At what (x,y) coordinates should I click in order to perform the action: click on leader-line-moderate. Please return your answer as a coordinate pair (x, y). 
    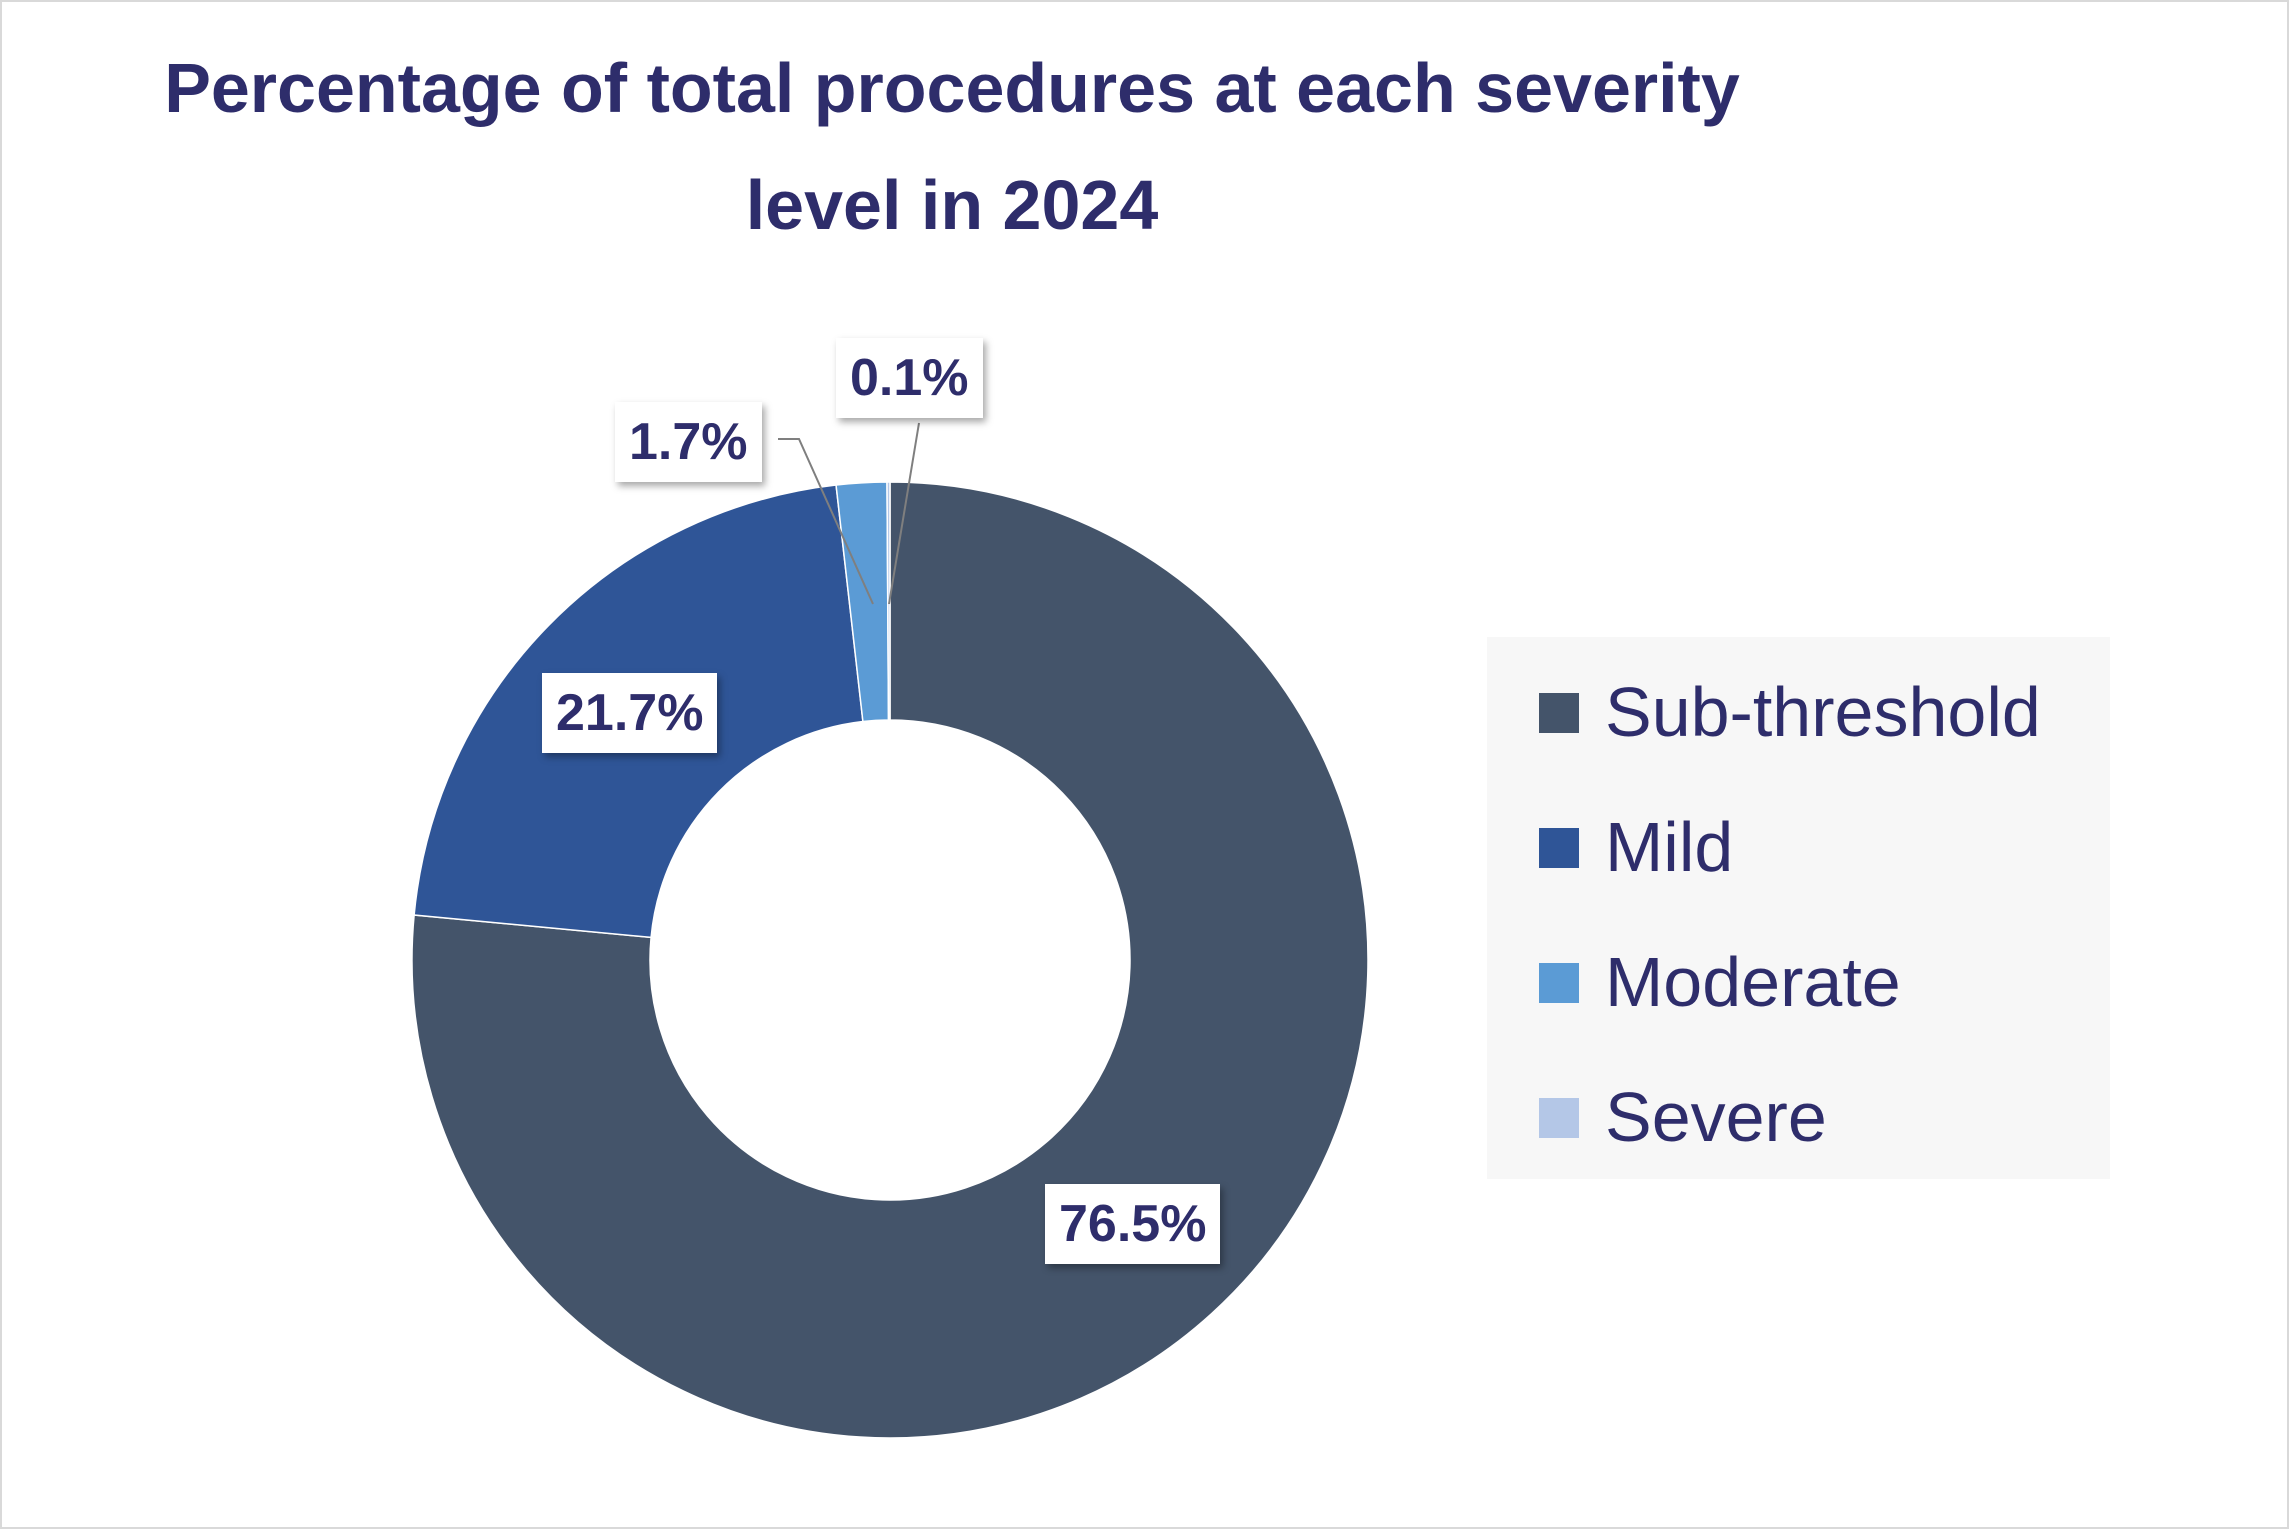
    Looking at the image, I should click on (826, 521).